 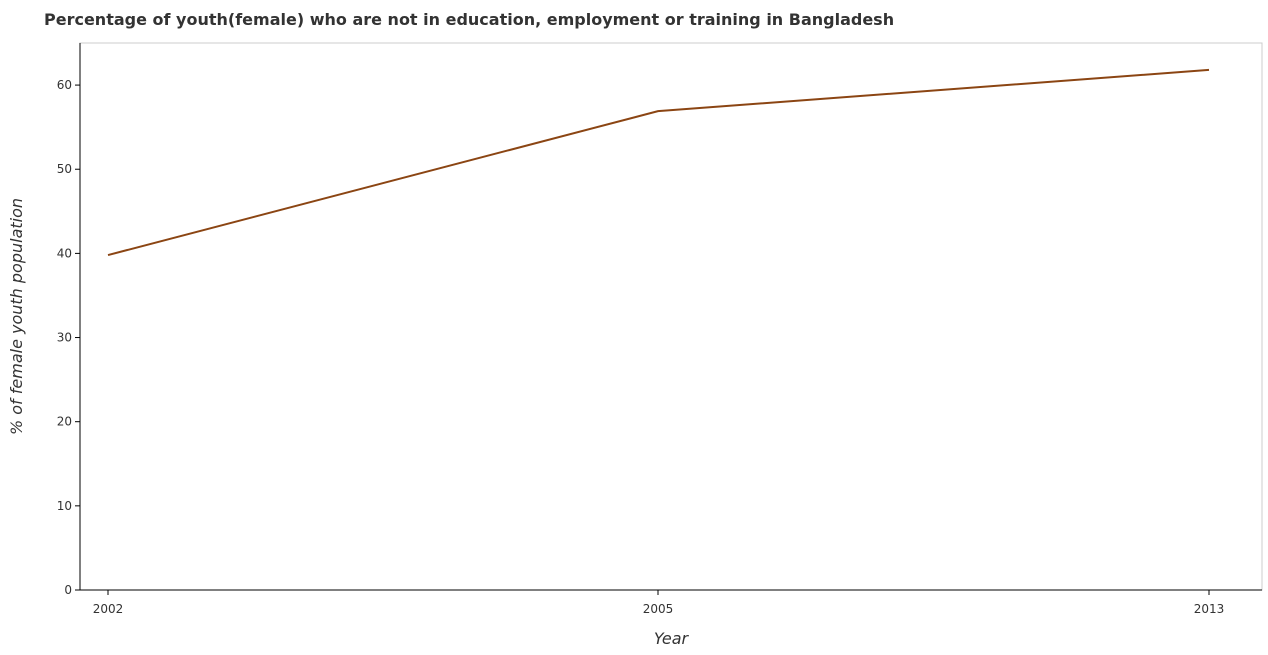 I want to click on y-tick-label: 60, so click(x=64, y=85).